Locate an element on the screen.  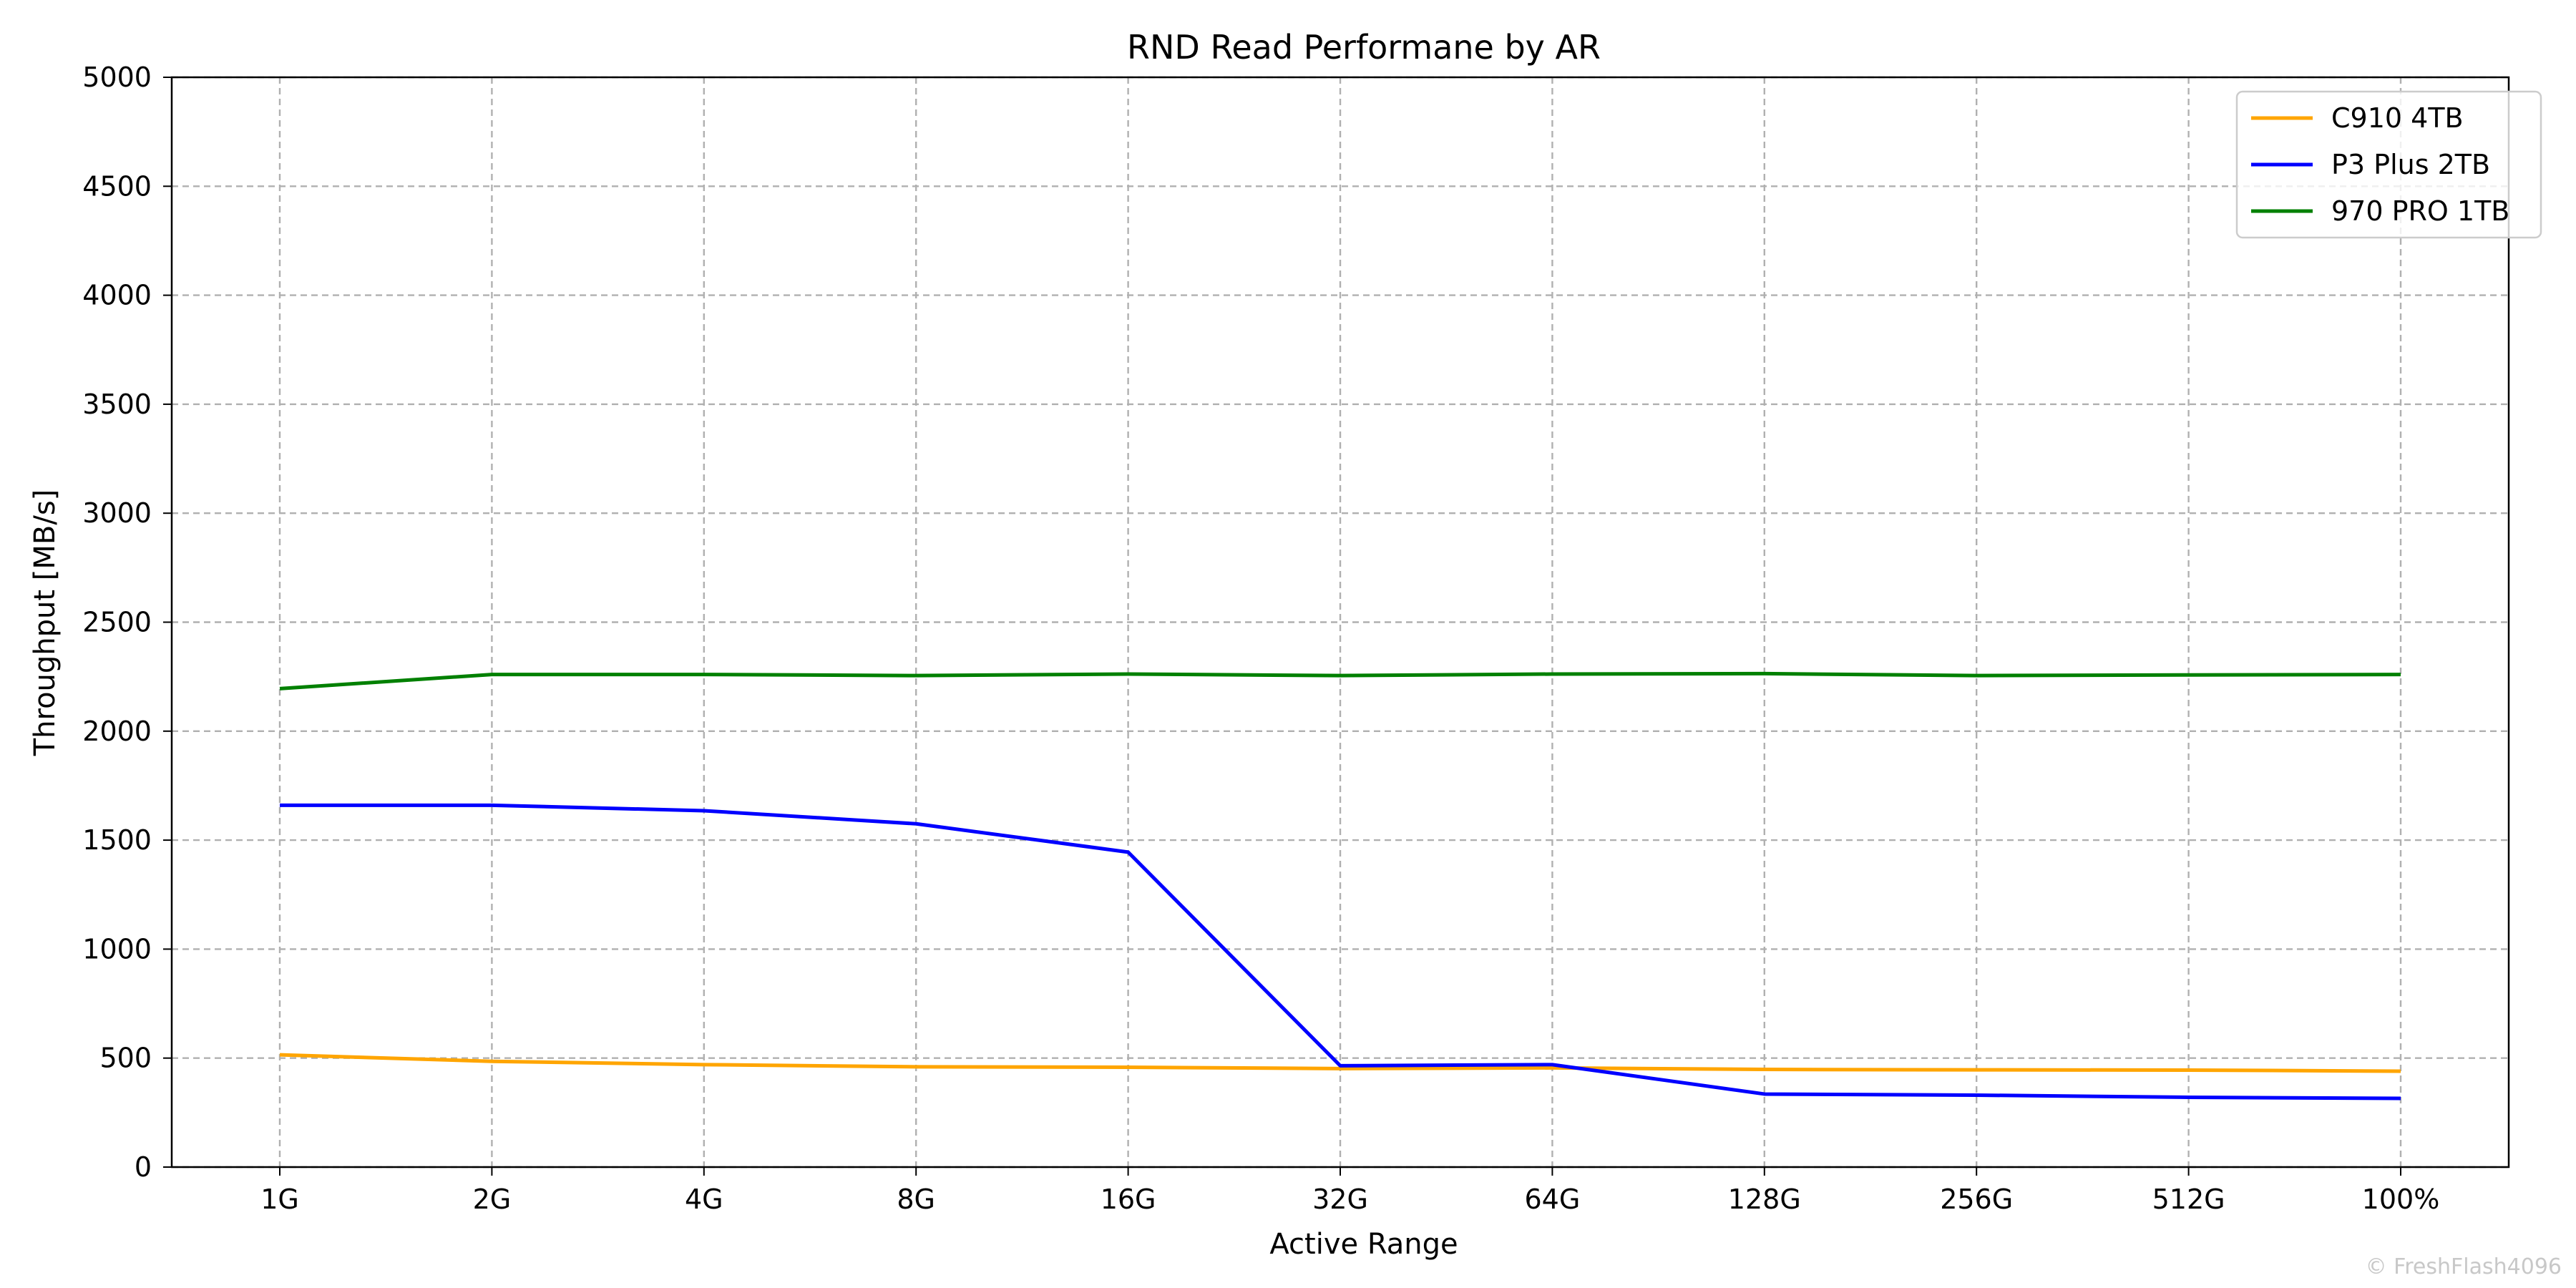
x-axis-label: Active Range is located at coordinates (1363, 1244).